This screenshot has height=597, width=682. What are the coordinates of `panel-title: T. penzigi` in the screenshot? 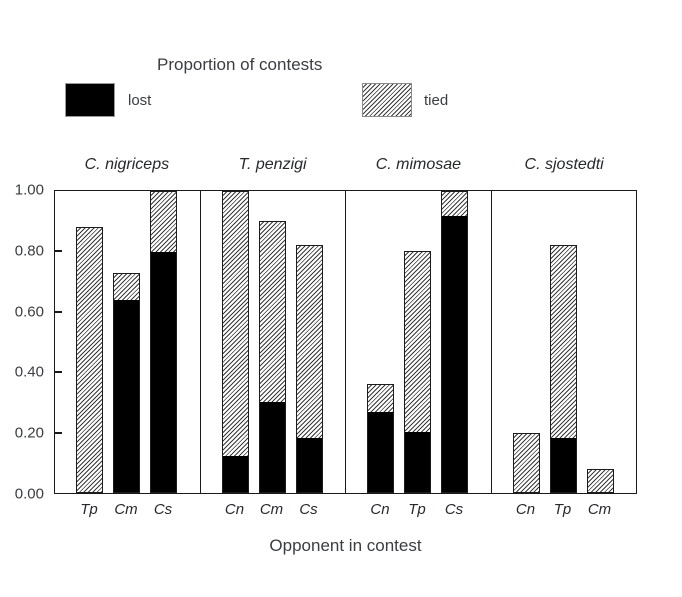 It's located at (272, 164).